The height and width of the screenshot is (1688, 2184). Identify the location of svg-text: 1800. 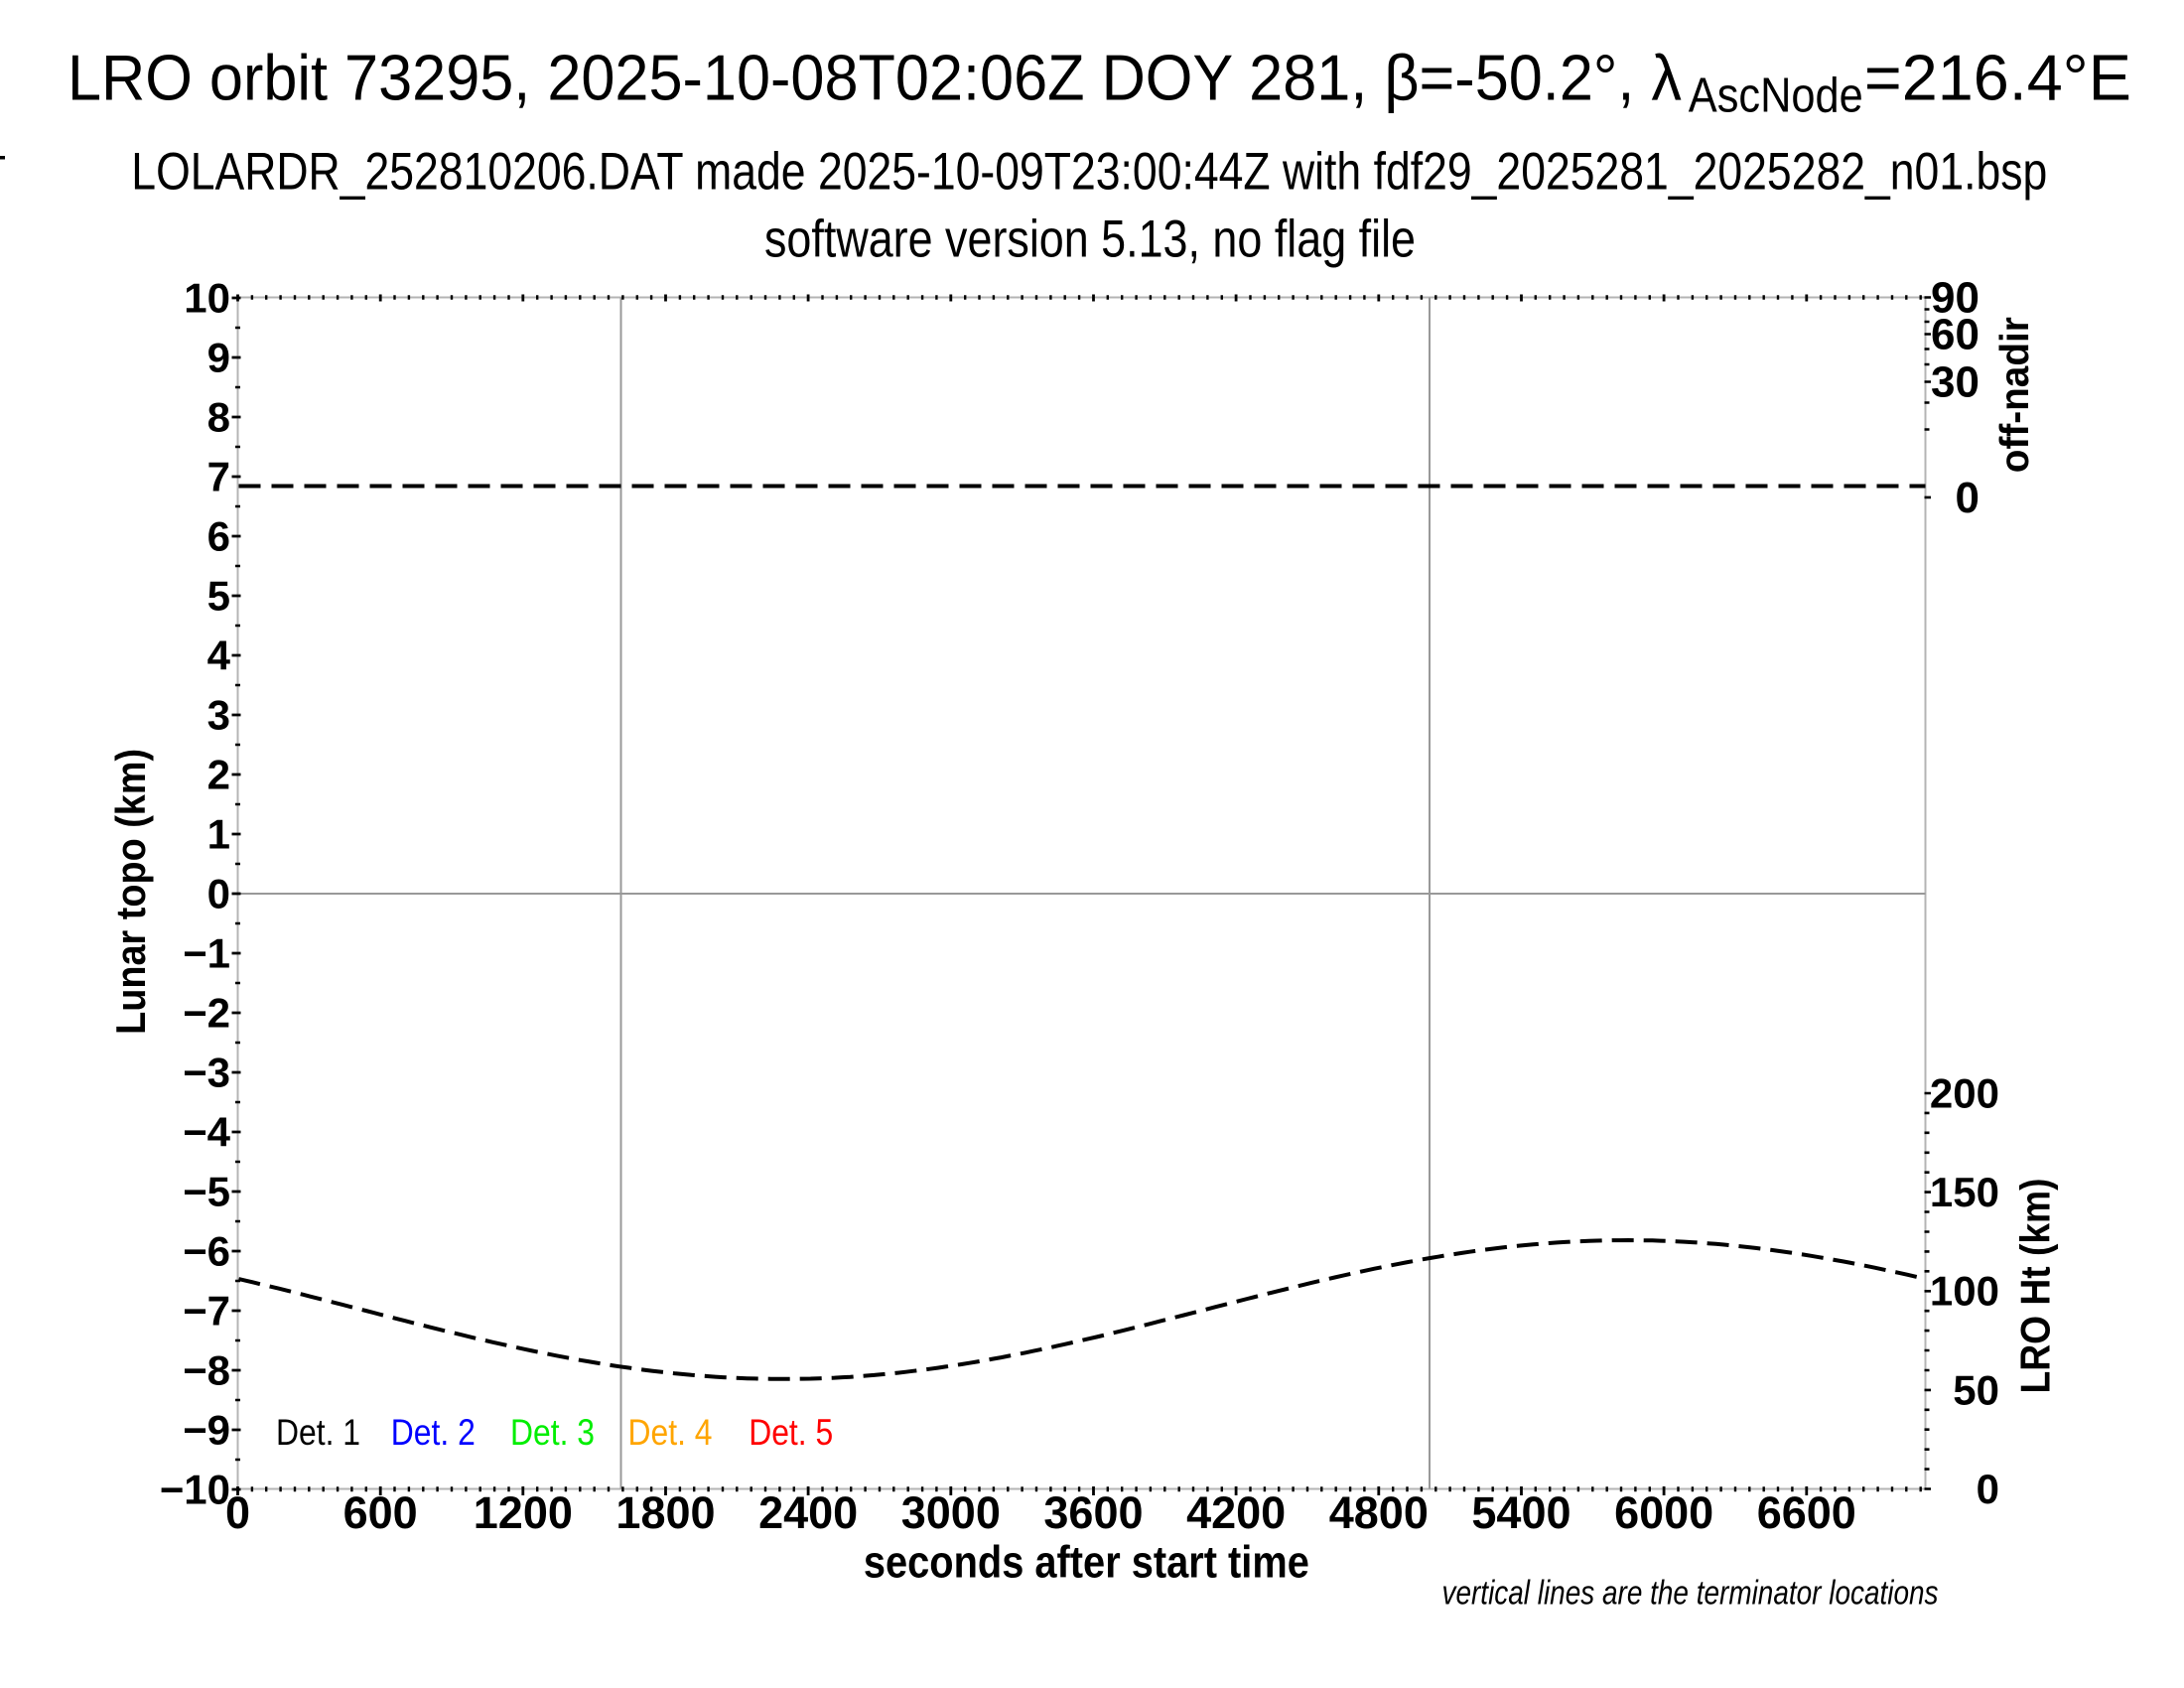
(665, 1512).